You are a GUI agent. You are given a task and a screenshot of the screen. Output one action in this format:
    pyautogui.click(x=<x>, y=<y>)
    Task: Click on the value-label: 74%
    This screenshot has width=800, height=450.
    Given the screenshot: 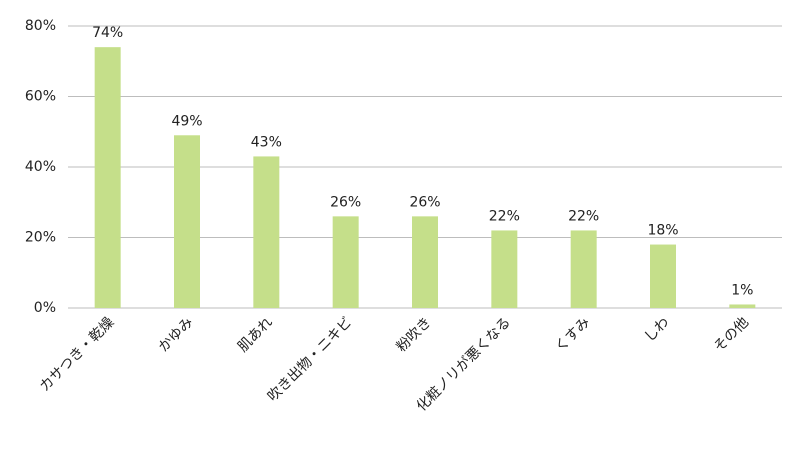 What is the action you would take?
    pyautogui.click(x=107, y=33)
    